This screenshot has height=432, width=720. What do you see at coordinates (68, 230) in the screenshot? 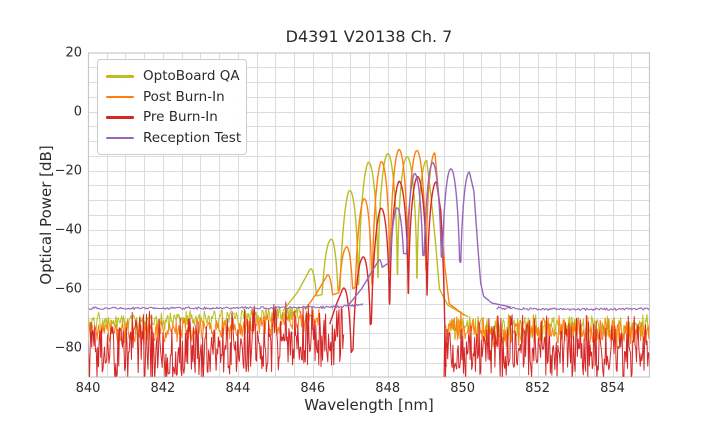
I see `y-tick-label: −40` at bounding box center [68, 230].